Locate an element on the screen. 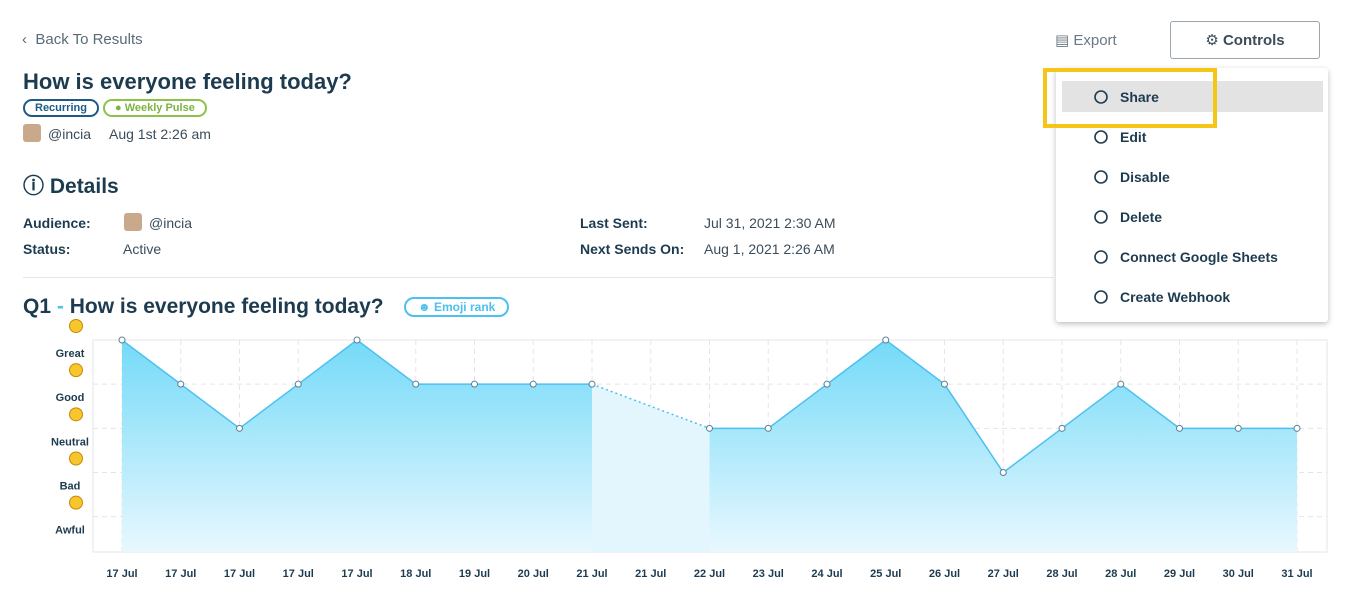 This screenshot has width=1357, height=600. x-tick-label: 20 Jul is located at coordinates (533, 574).